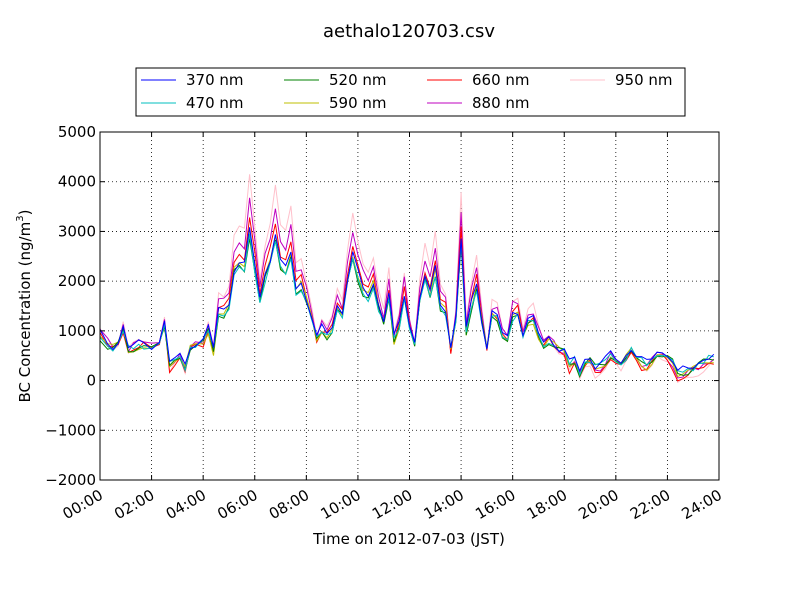  What do you see at coordinates (340, 504) in the screenshot?
I see `x-tick-label: 10:00` at bounding box center [340, 504].